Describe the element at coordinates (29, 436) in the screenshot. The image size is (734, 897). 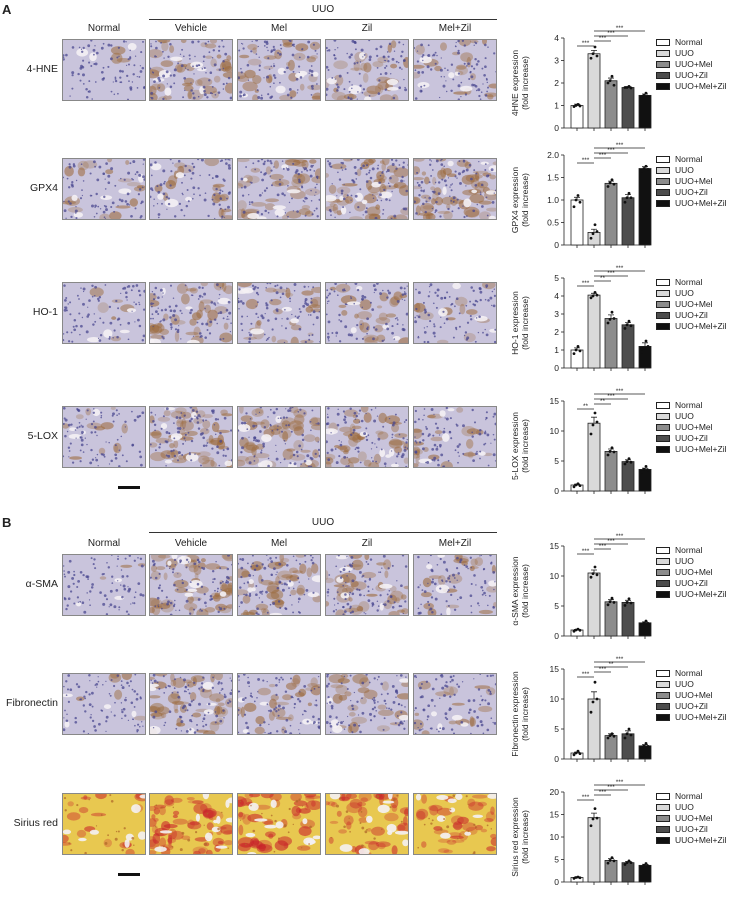
I see `row-label: 5-LOX` at that location.